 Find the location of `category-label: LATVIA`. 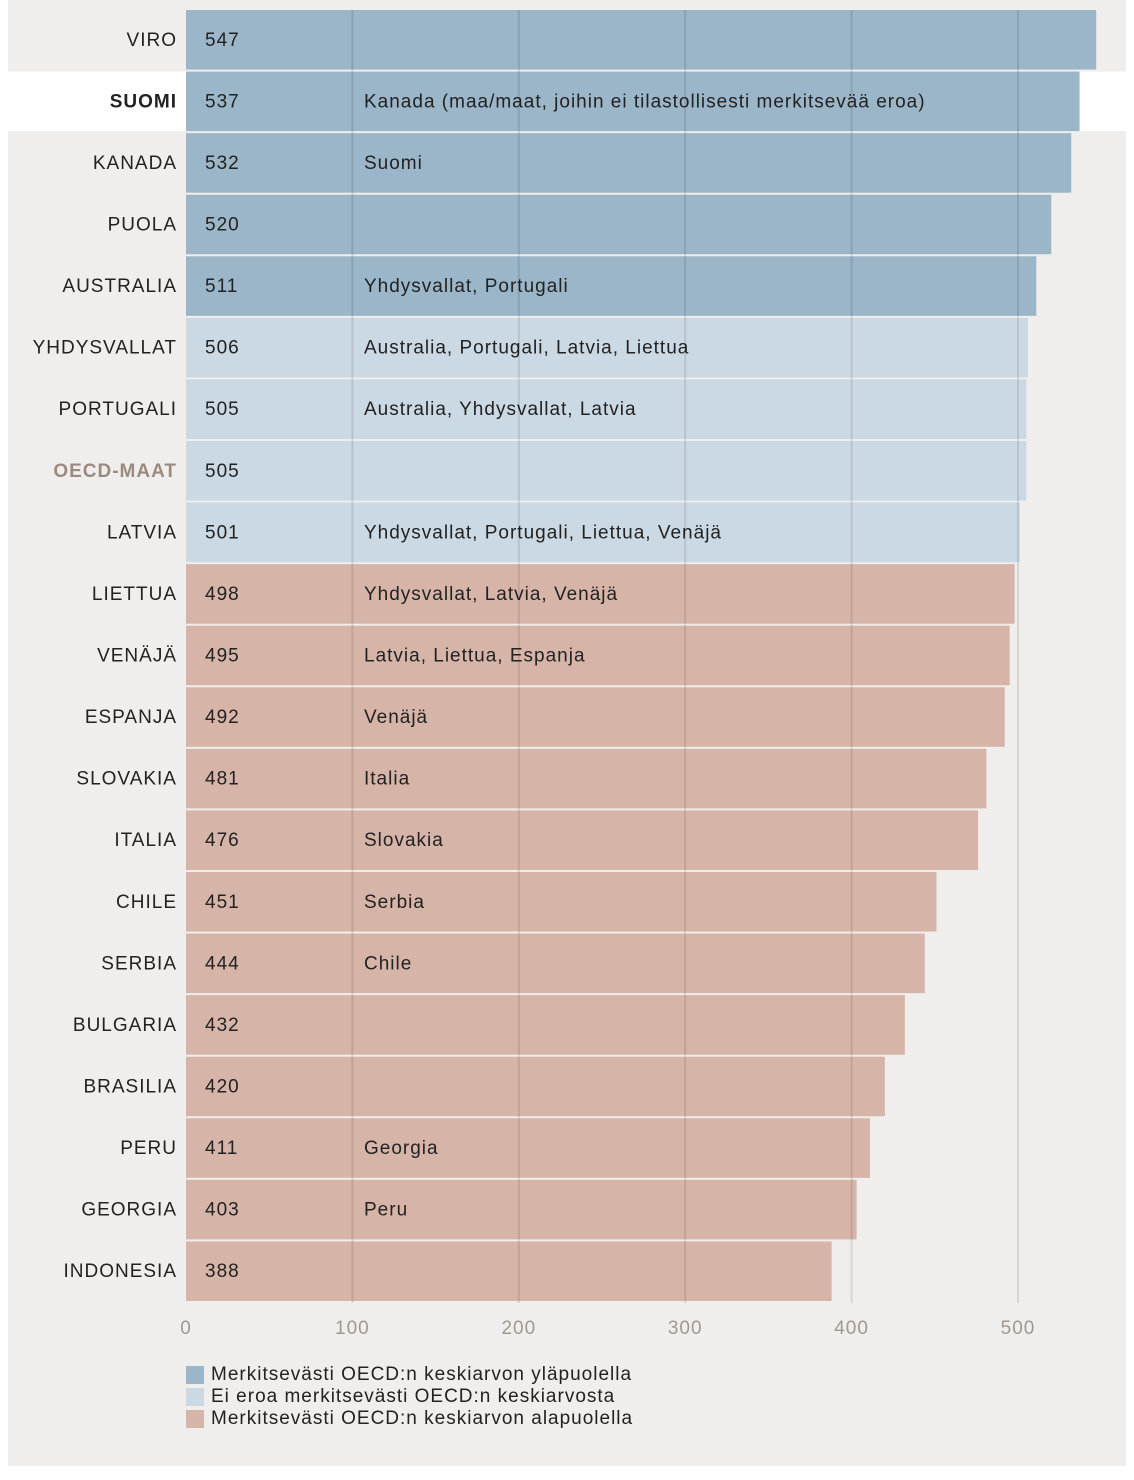

category-label: LATVIA is located at coordinates (142, 532).